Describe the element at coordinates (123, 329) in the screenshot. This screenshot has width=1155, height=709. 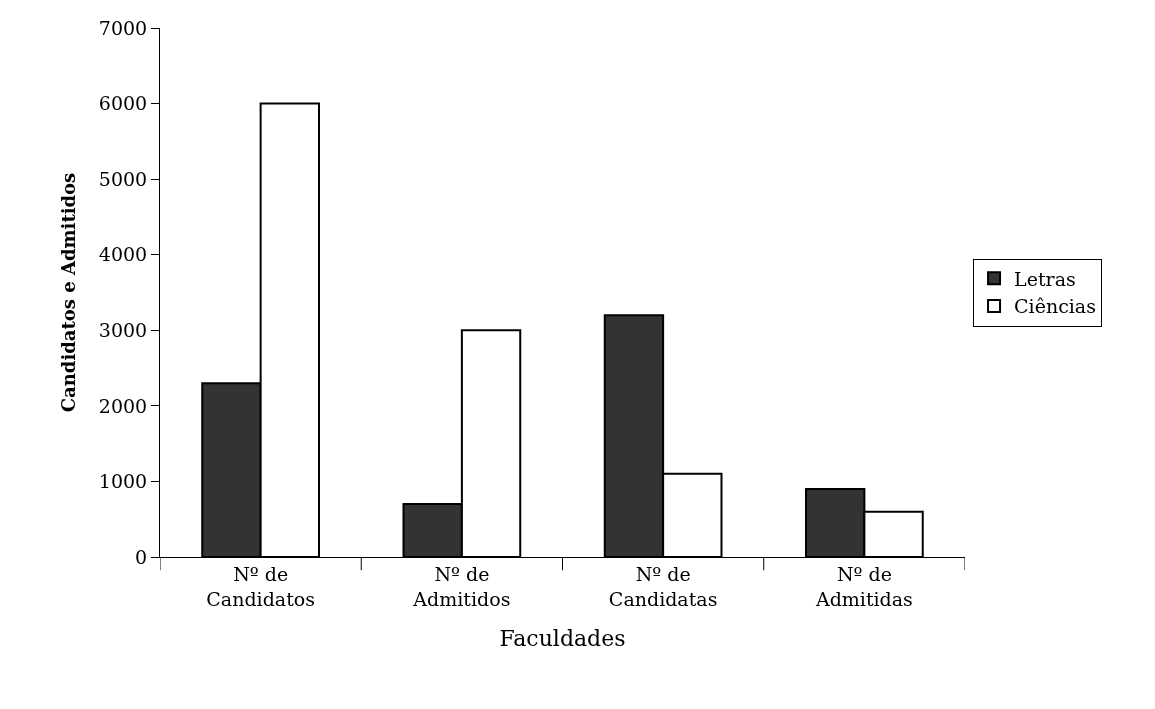
I see `y-tick-label: 3000` at that location.